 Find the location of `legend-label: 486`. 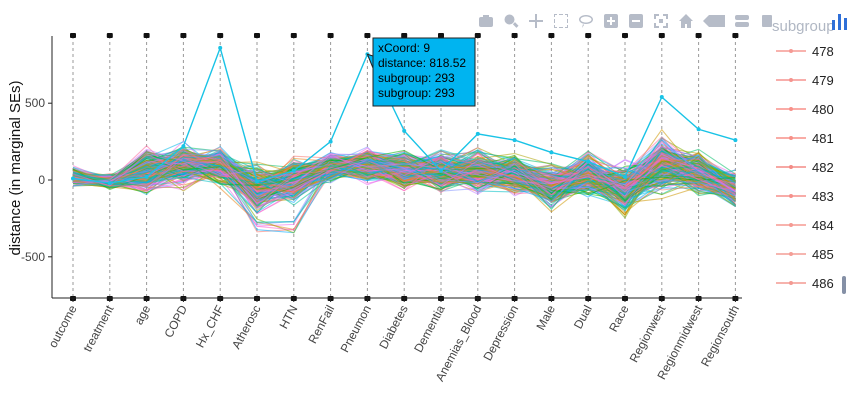

legend-label: 486 is located at coordinates (823, 283).